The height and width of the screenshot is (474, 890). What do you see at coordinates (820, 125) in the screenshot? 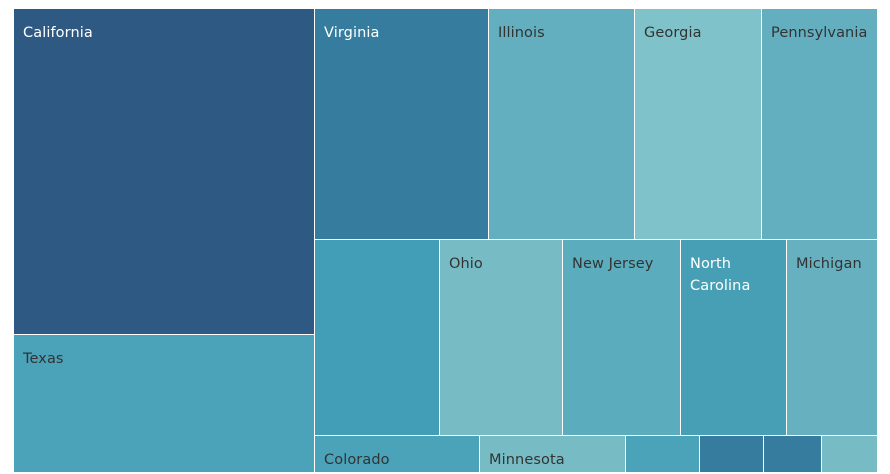
I see `treemap-tile-pennsylvania: Pennsylvania` at bounding box center [820, 125].